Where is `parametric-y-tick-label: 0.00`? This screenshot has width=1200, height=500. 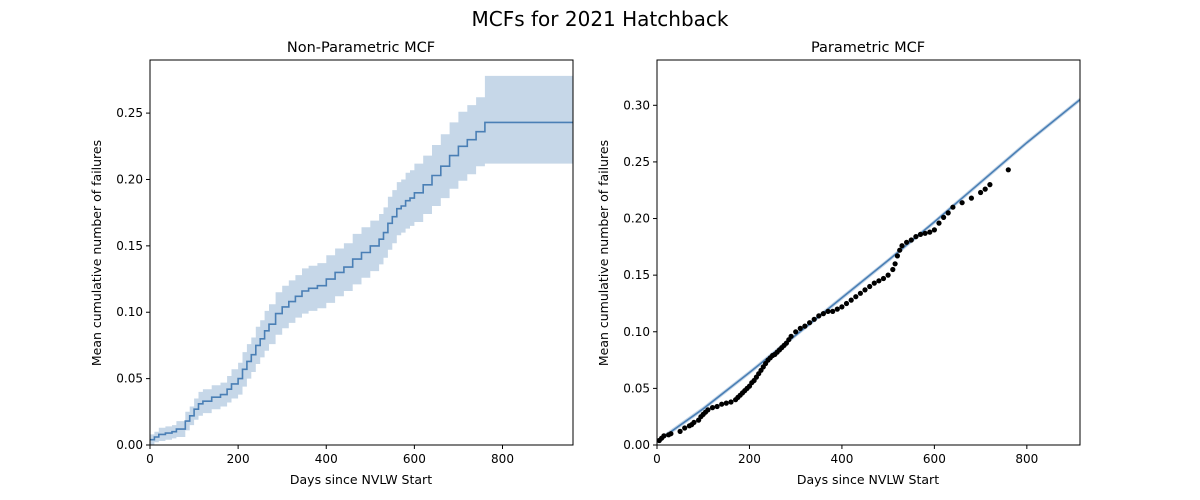
parametric-y-tick-label: 0.00 is located at coordinates (636, 445).